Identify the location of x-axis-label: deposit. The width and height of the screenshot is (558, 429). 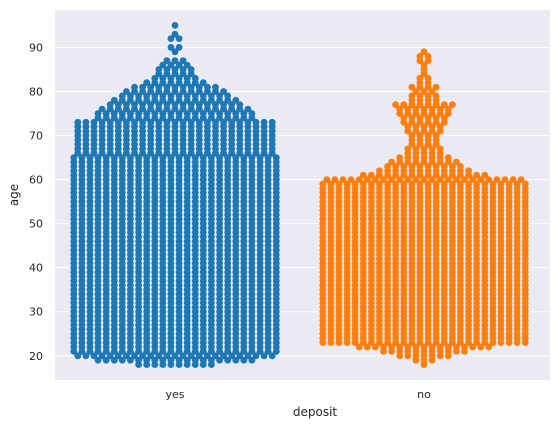
(315, 412).